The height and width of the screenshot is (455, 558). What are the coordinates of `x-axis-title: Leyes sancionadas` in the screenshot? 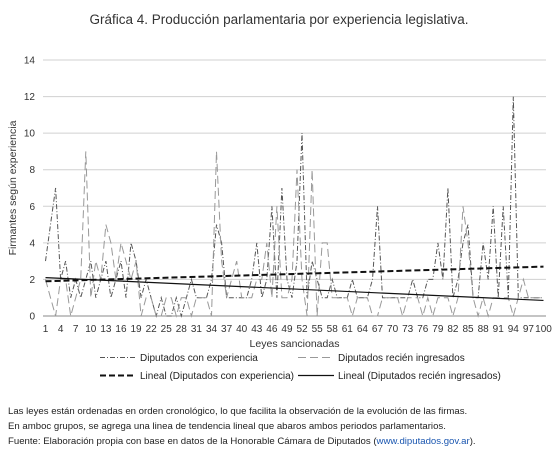 It's located at (295, 344).